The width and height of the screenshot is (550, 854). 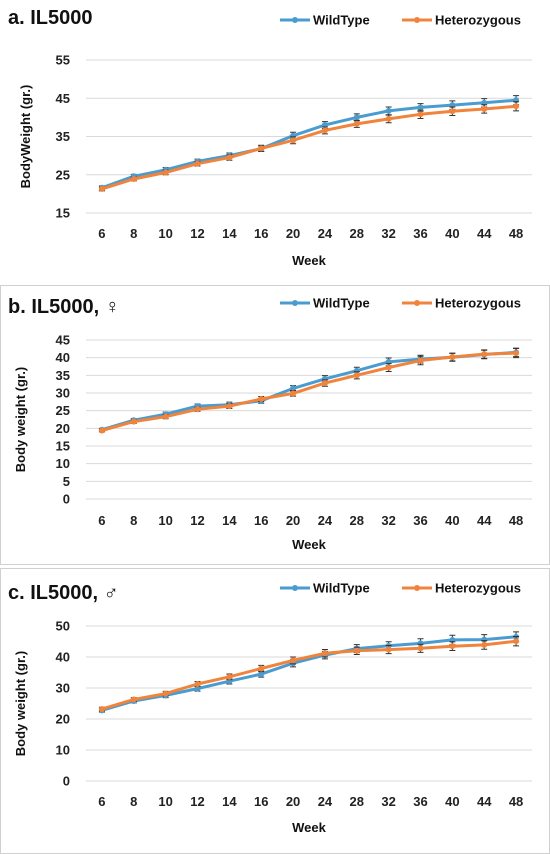 I want to click on series-wildtype, so click(x=309, y=390).